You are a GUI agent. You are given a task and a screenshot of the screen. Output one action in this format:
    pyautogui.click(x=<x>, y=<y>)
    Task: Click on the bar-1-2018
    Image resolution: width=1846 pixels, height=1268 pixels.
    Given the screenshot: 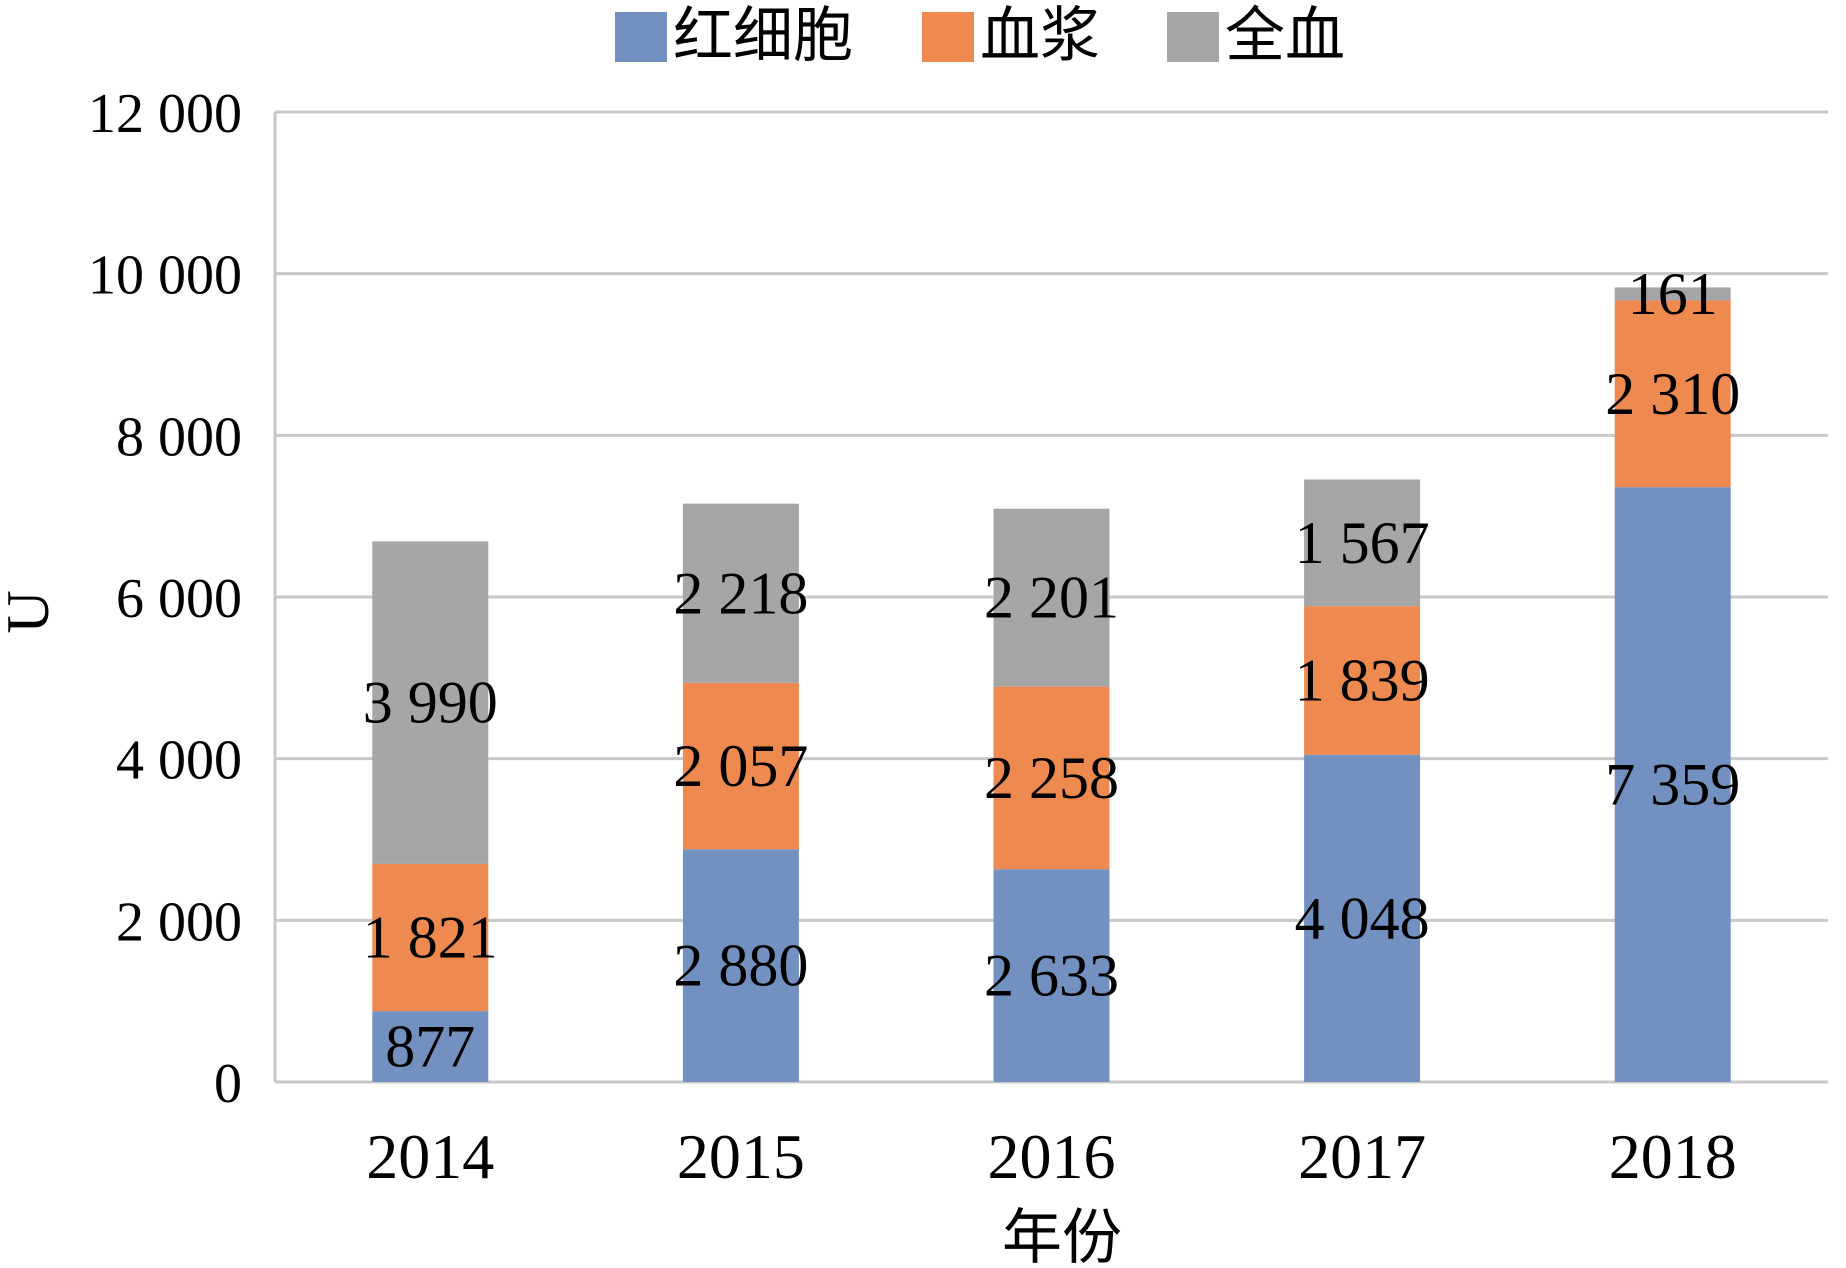 What is the action you would take?
    pyautogui.click(x=1672, y=394)
    